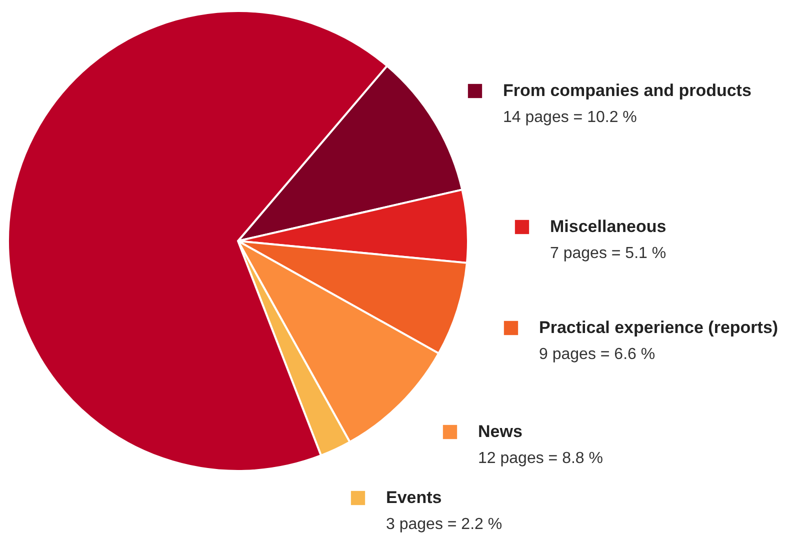 The height and width of the screenshot is (535, 803). What do you see at coordinates (658, 327) in the screenshot?
I see `legend-label: Practical experience (reports)` at bounding box center [658, 327].